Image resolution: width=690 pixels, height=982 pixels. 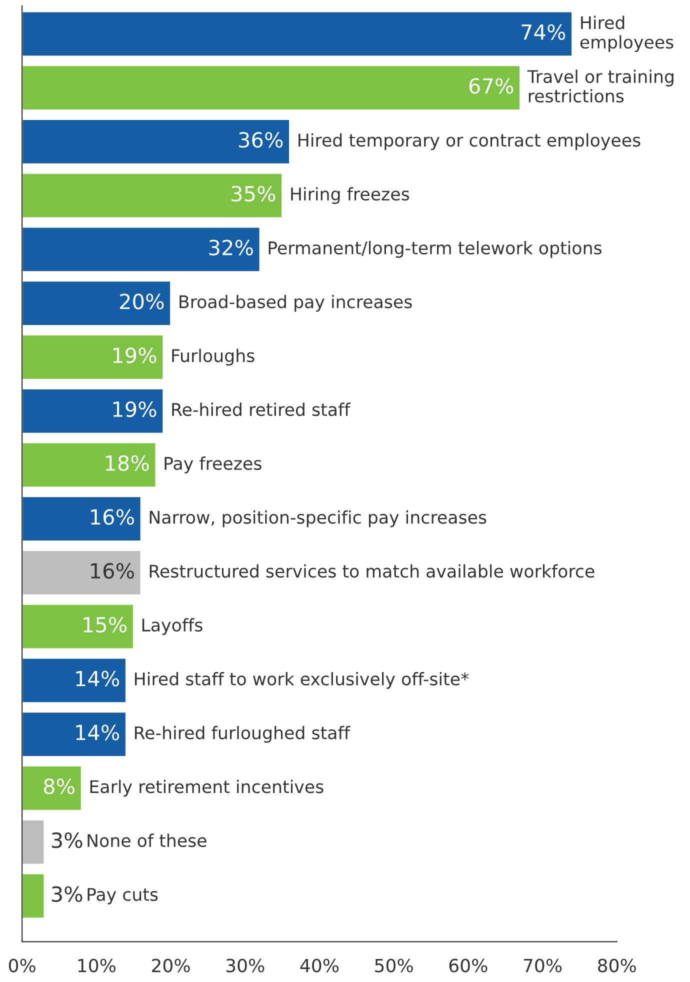 I want to click on data-label: 20%, so click(x=142, y=302).